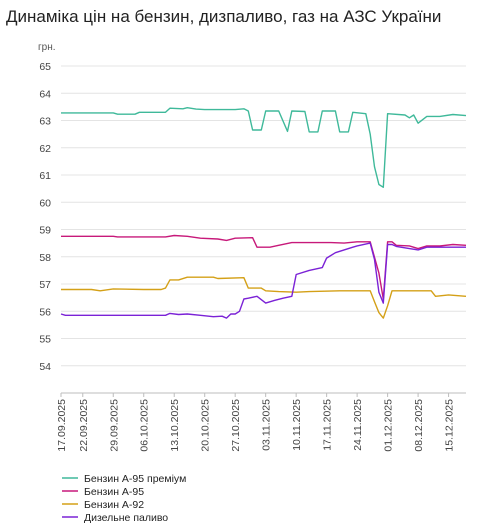 The width and height of the screenshot is (490, 531). What do you see at coordinates (45, 312) in the screenshot?
I see `y-tick-label: 56` at bounding box center [45, 312].